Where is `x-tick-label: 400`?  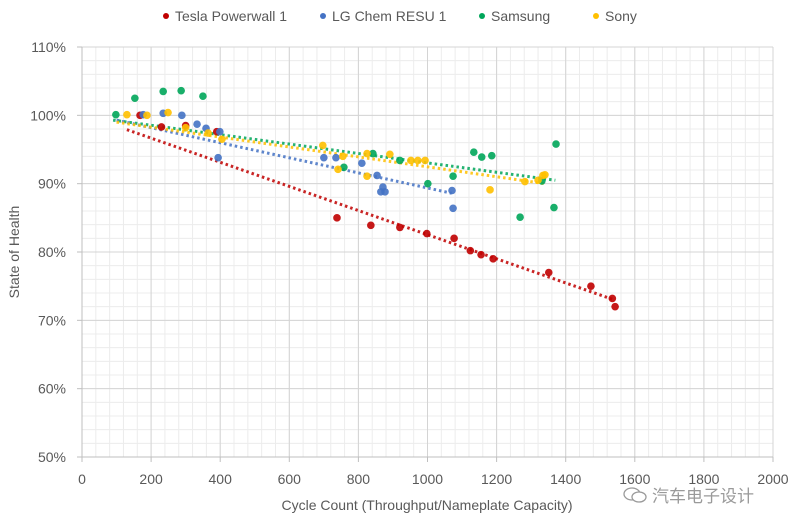
x-tick-label: 400 is located at coordinates (221, 479).